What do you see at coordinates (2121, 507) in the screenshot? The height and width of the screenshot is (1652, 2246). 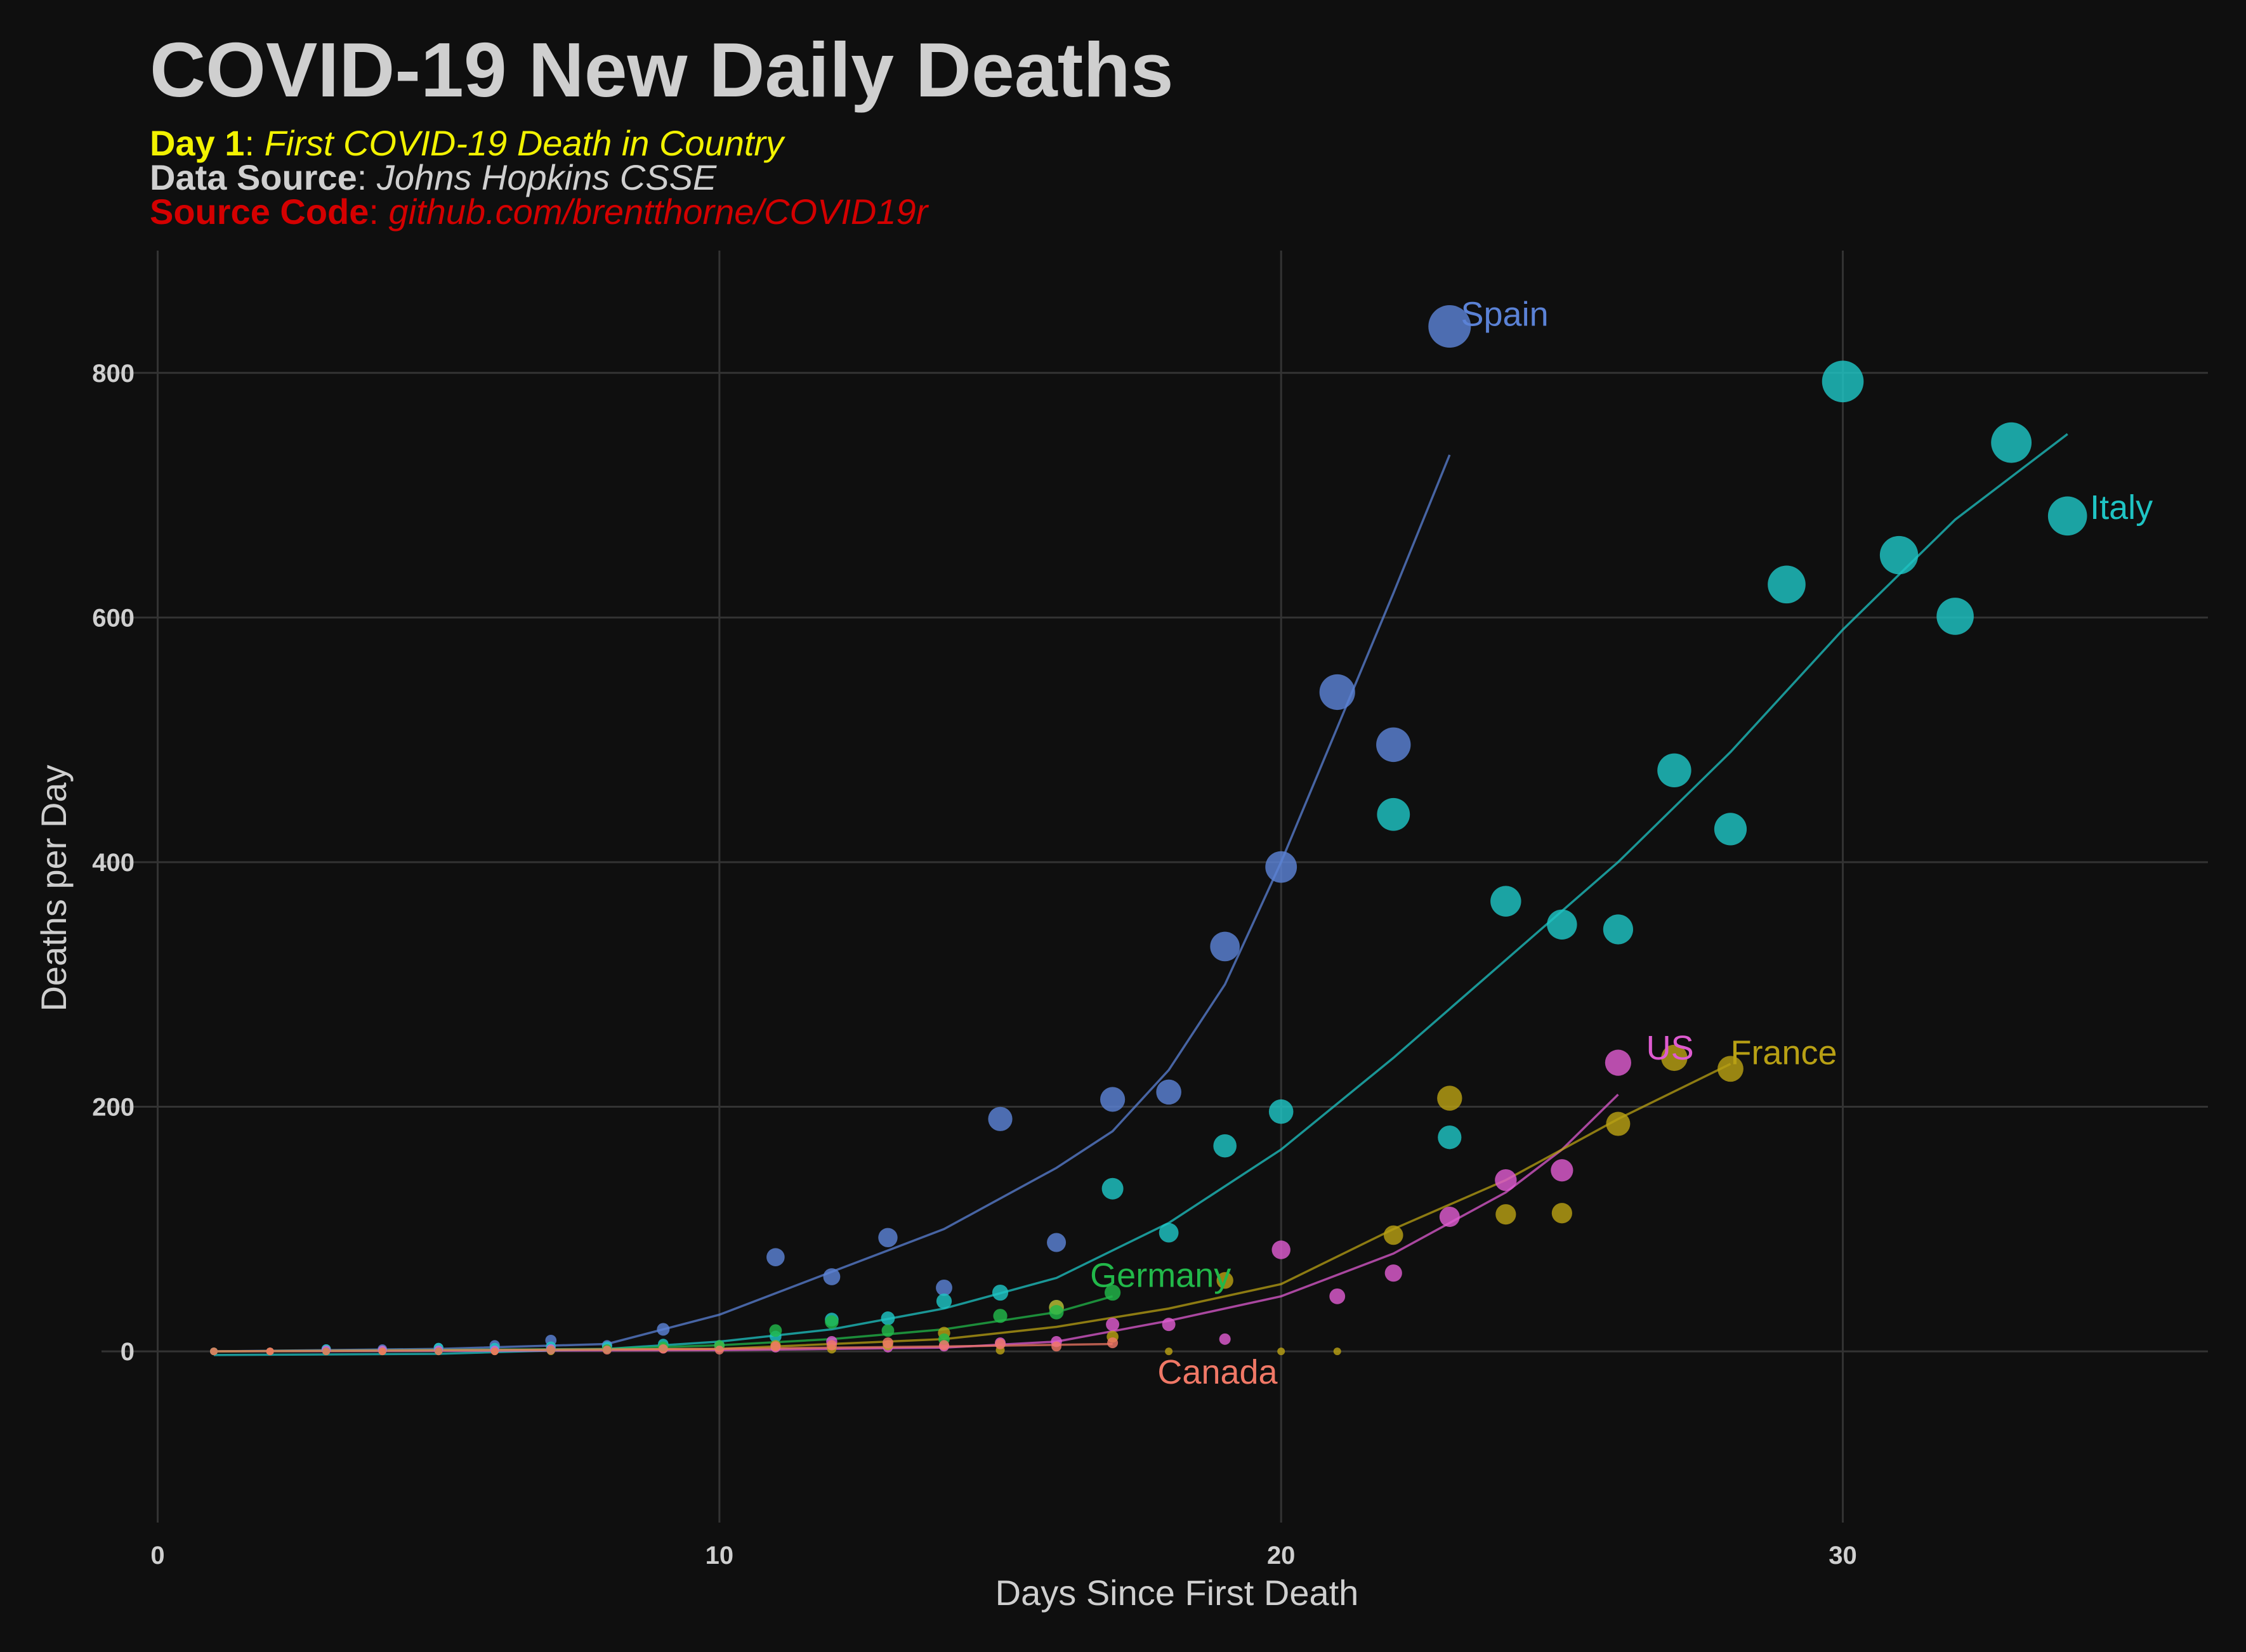 I see `series-label-italy: Italy` at bounding box center [2121, 507].